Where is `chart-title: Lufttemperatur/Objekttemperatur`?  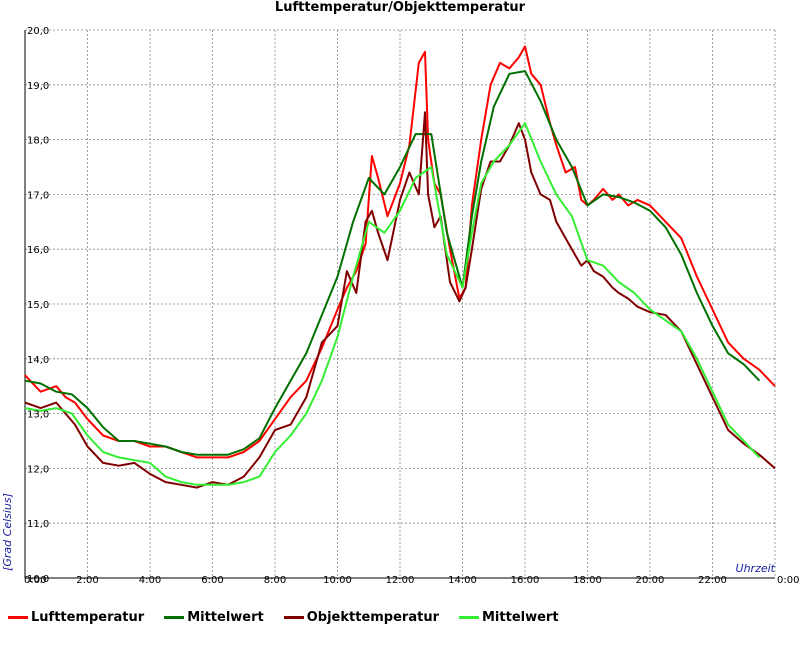 chart-title: Lufttemperatur/Objekttemperatur is located at coordinates (400, 7).